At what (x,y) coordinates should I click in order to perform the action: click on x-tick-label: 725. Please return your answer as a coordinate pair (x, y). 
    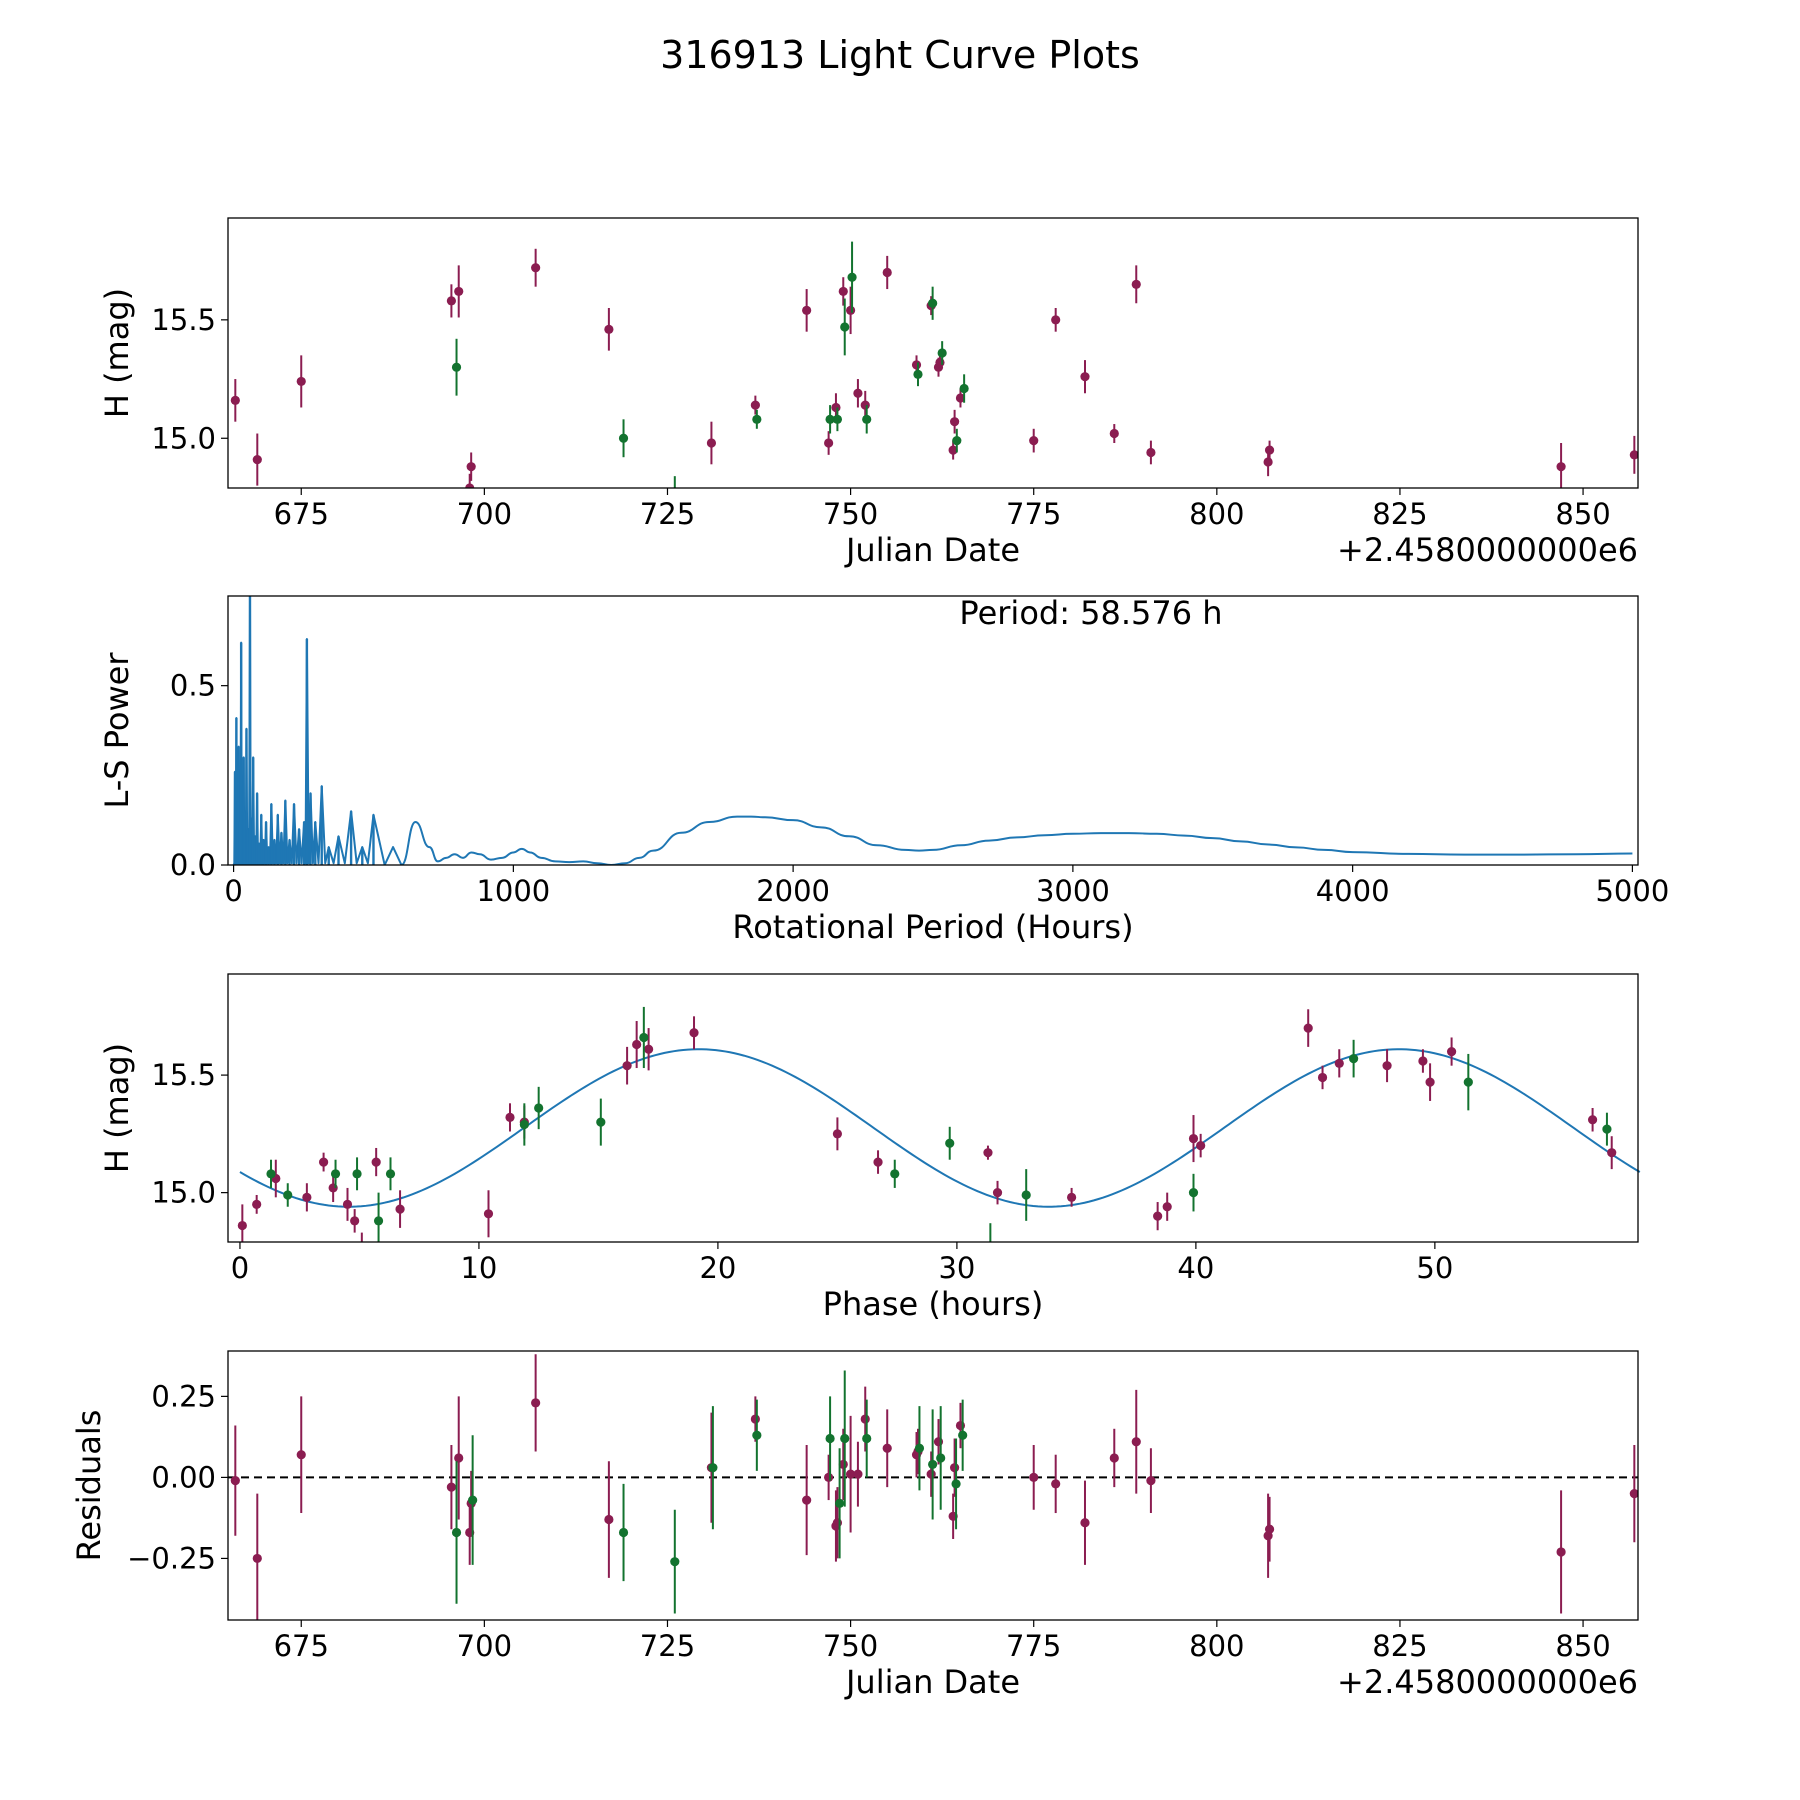
    Looking at the image, I should click on (667, 514).